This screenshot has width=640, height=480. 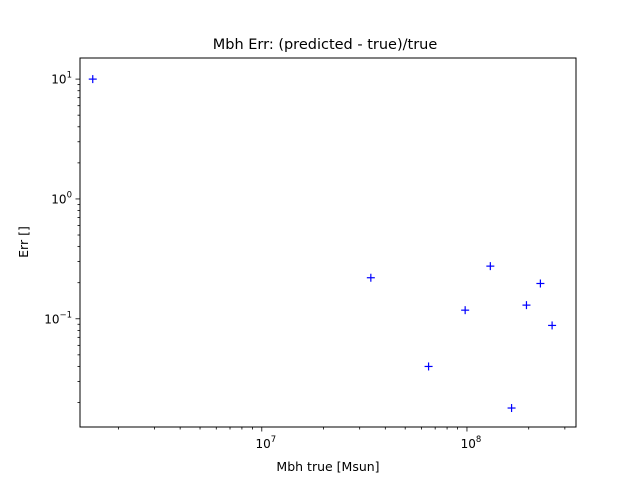 What do you see at coordinates (78, 243) in the screenshot?
I see `y-axis-minor-ticks` at bounding box center [78, 243].